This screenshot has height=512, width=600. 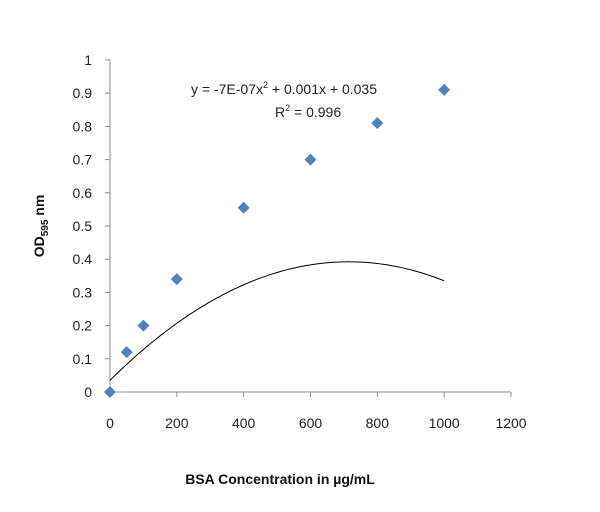 What do you see at coordinates (83, 326) in the screenshot?
I see `y-tick-label: 0.2` at bounding box center [83, 326].